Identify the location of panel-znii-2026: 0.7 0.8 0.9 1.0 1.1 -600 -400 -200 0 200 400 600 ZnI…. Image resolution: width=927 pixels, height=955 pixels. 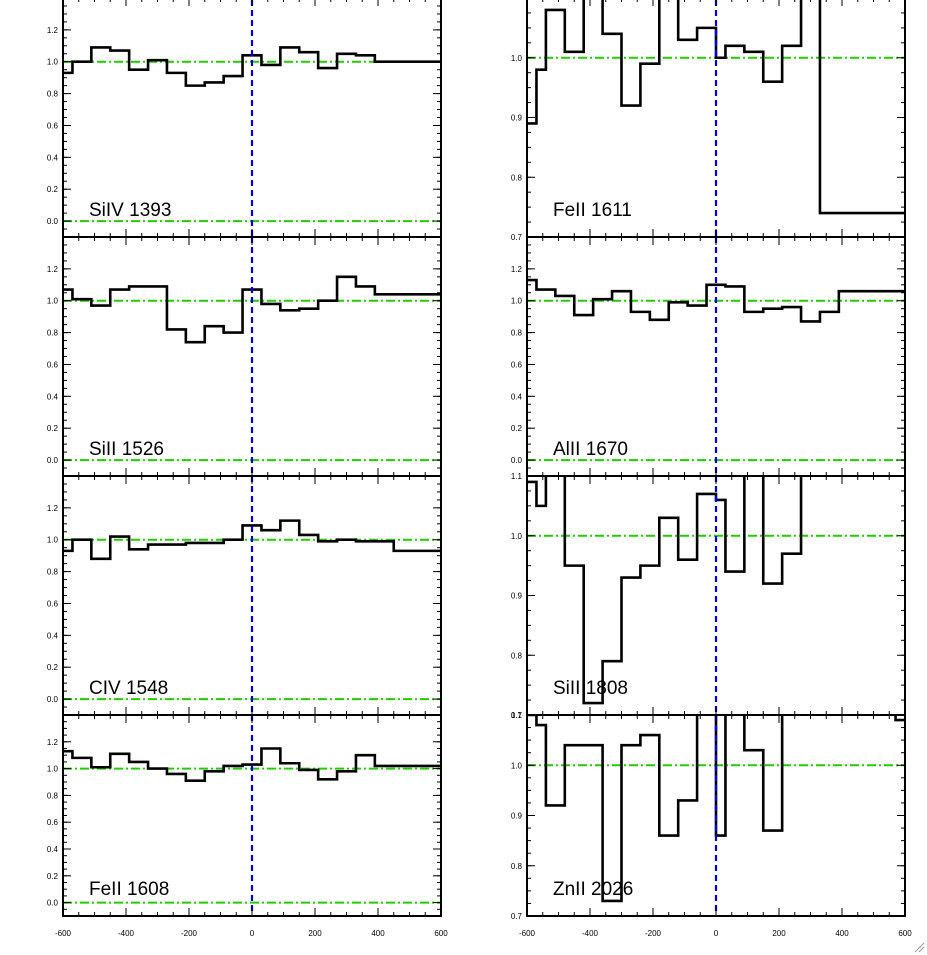
(711, 824).